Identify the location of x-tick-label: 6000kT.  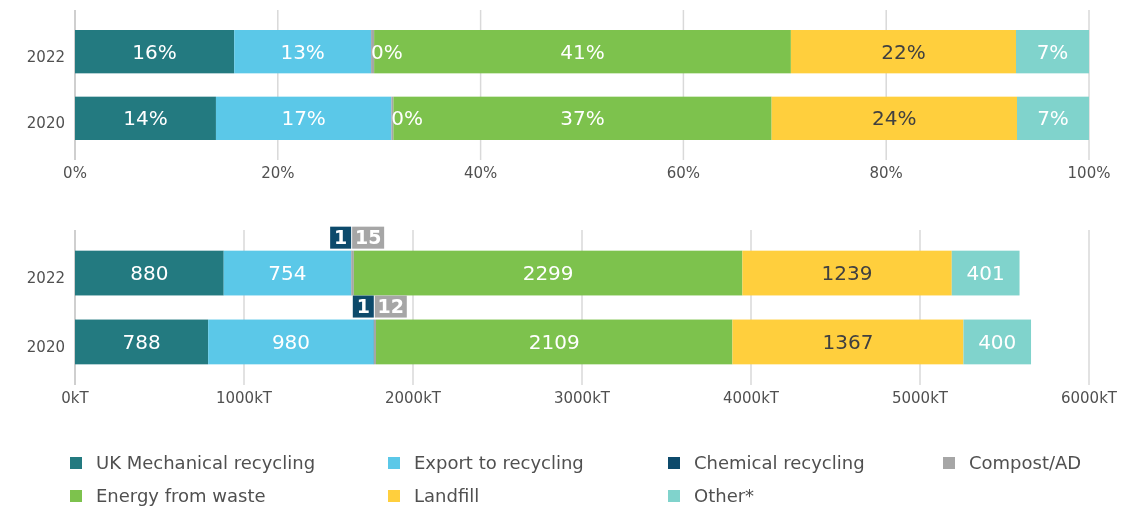
(1089, 398).